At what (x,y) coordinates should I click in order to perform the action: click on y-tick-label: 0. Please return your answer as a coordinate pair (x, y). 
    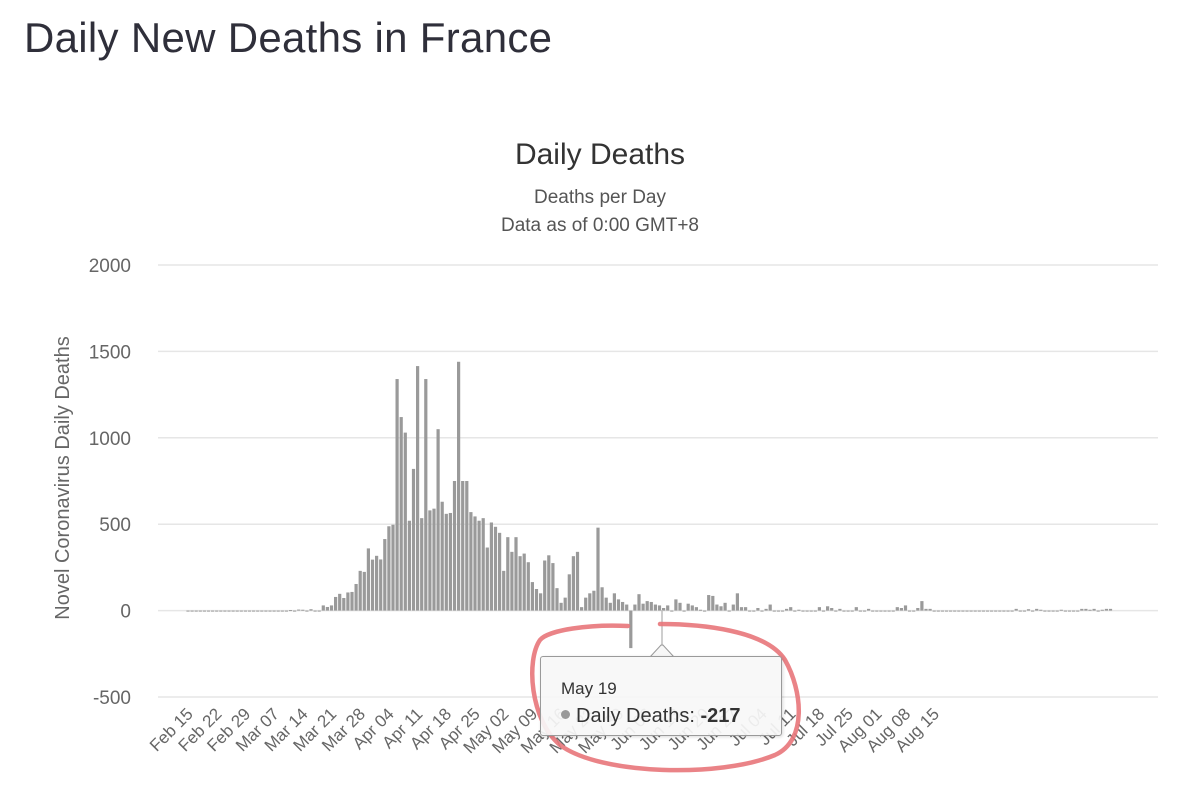
    Looking at the image, I should click on (125, 612).